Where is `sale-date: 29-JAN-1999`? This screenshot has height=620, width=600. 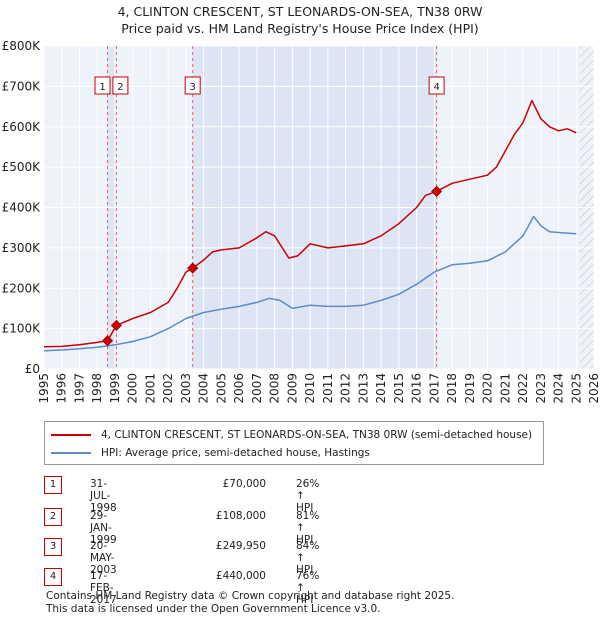
sale-date: 29-JAN-1999 is located at coordinates (103, 528).